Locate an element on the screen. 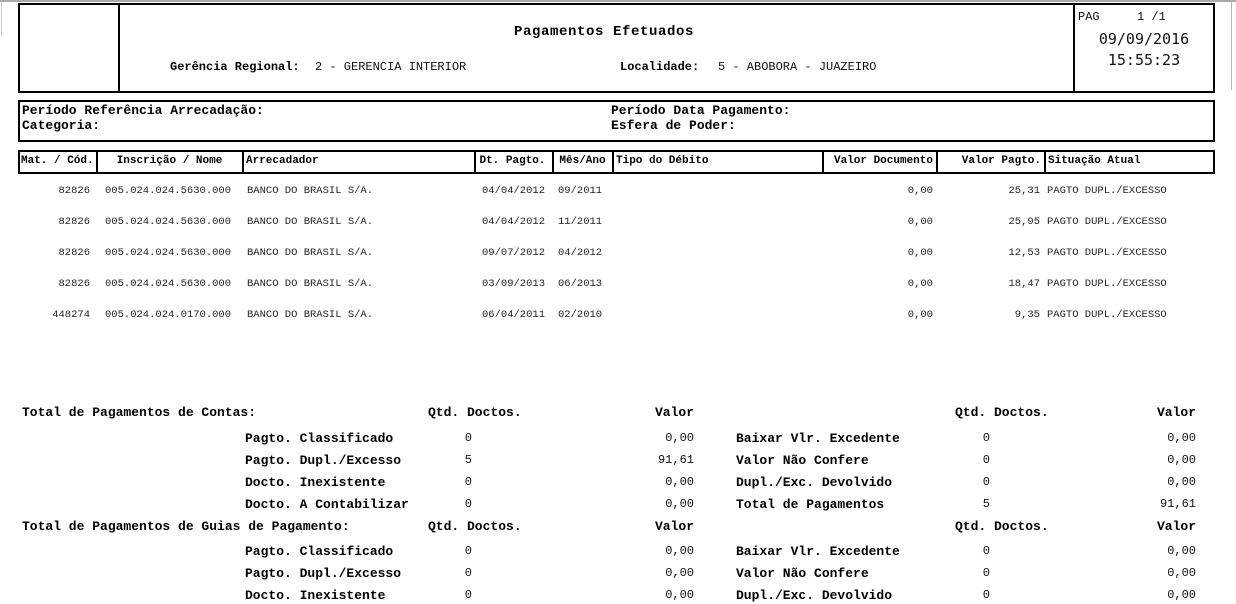 The image size is (1236, 604). total-label: Baixar Vlr. Excedente is located at coordinates (818, 551).